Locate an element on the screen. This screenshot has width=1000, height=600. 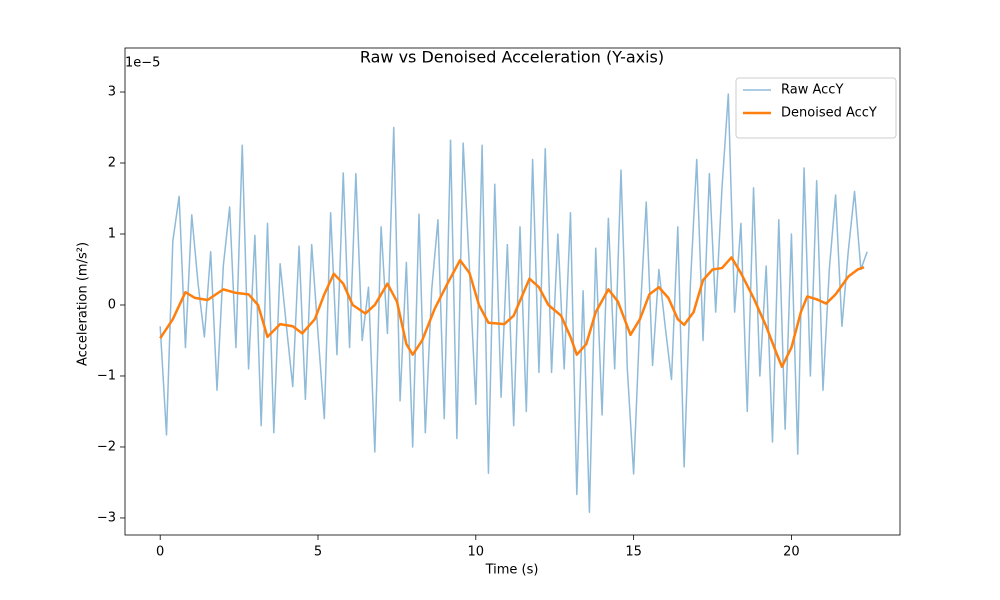
x-axis-label: Time (s) is located at coordinates (512, 570).